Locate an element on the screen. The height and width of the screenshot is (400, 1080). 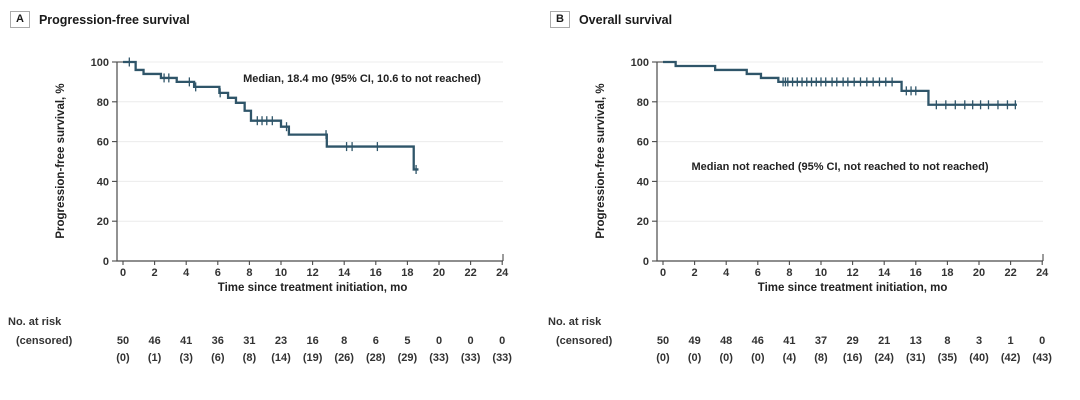
at-risk-count: 8 is located at coordinates (947, 341).